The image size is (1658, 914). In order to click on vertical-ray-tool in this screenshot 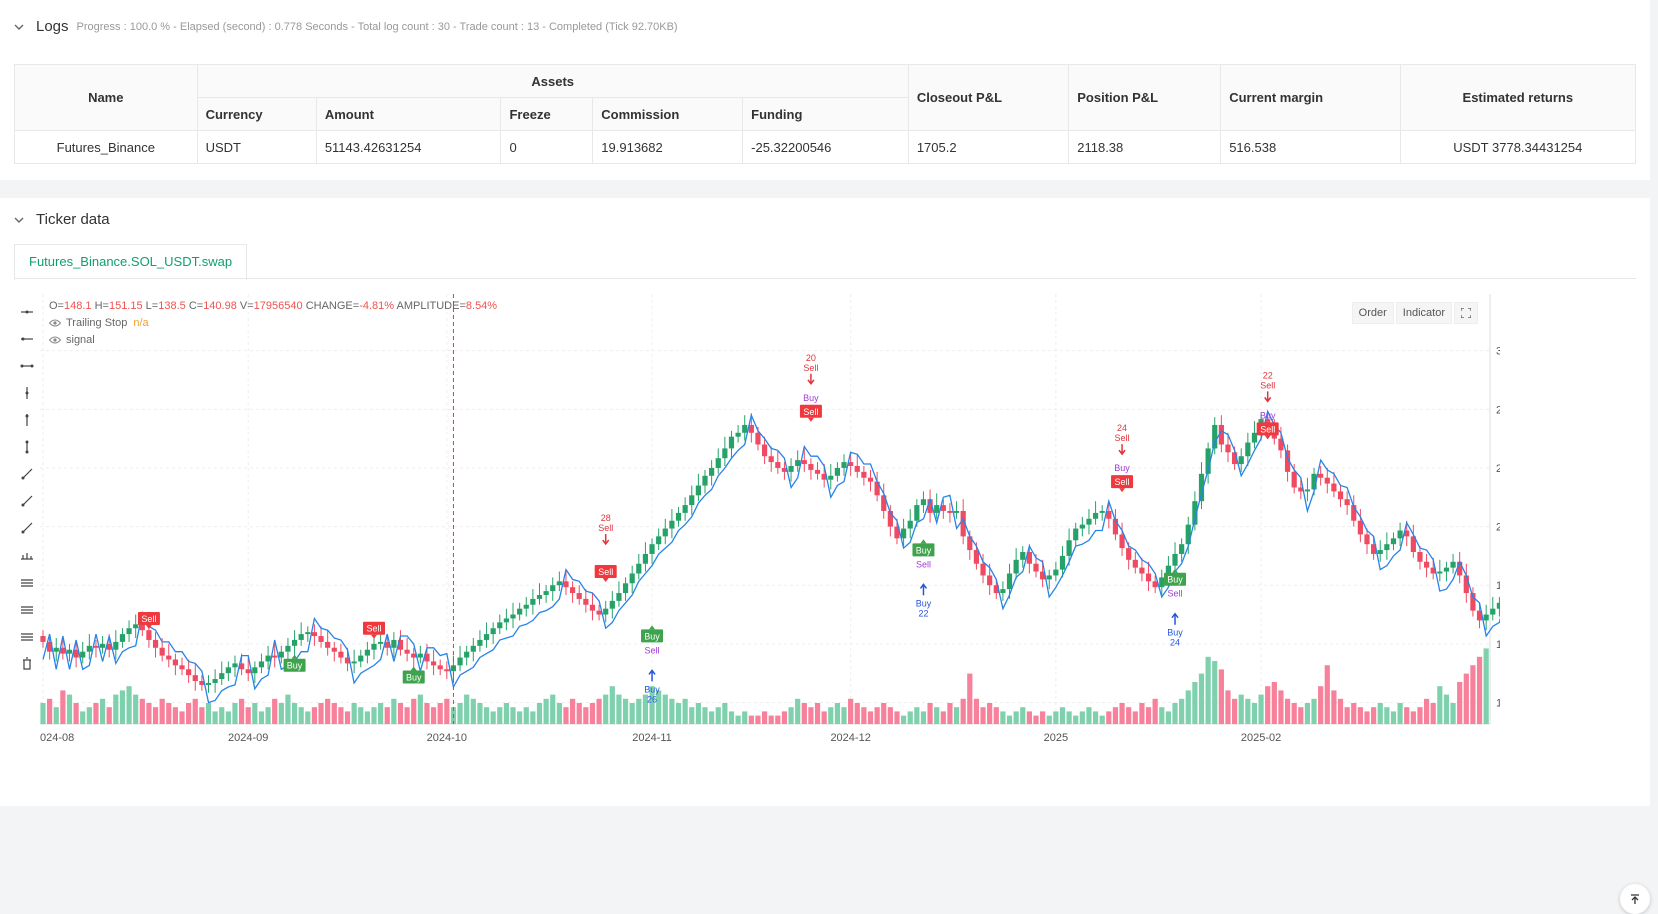, I will do `click(27, 419)`.